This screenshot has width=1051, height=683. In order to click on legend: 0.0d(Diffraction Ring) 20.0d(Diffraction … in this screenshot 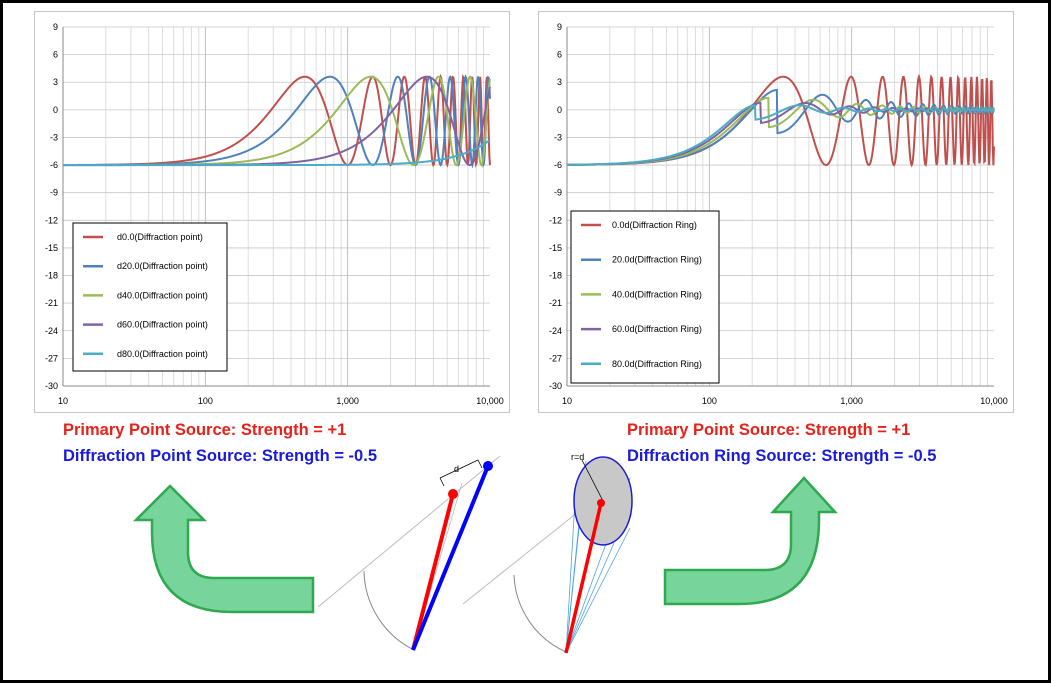, I will do `click(645, 297)`.